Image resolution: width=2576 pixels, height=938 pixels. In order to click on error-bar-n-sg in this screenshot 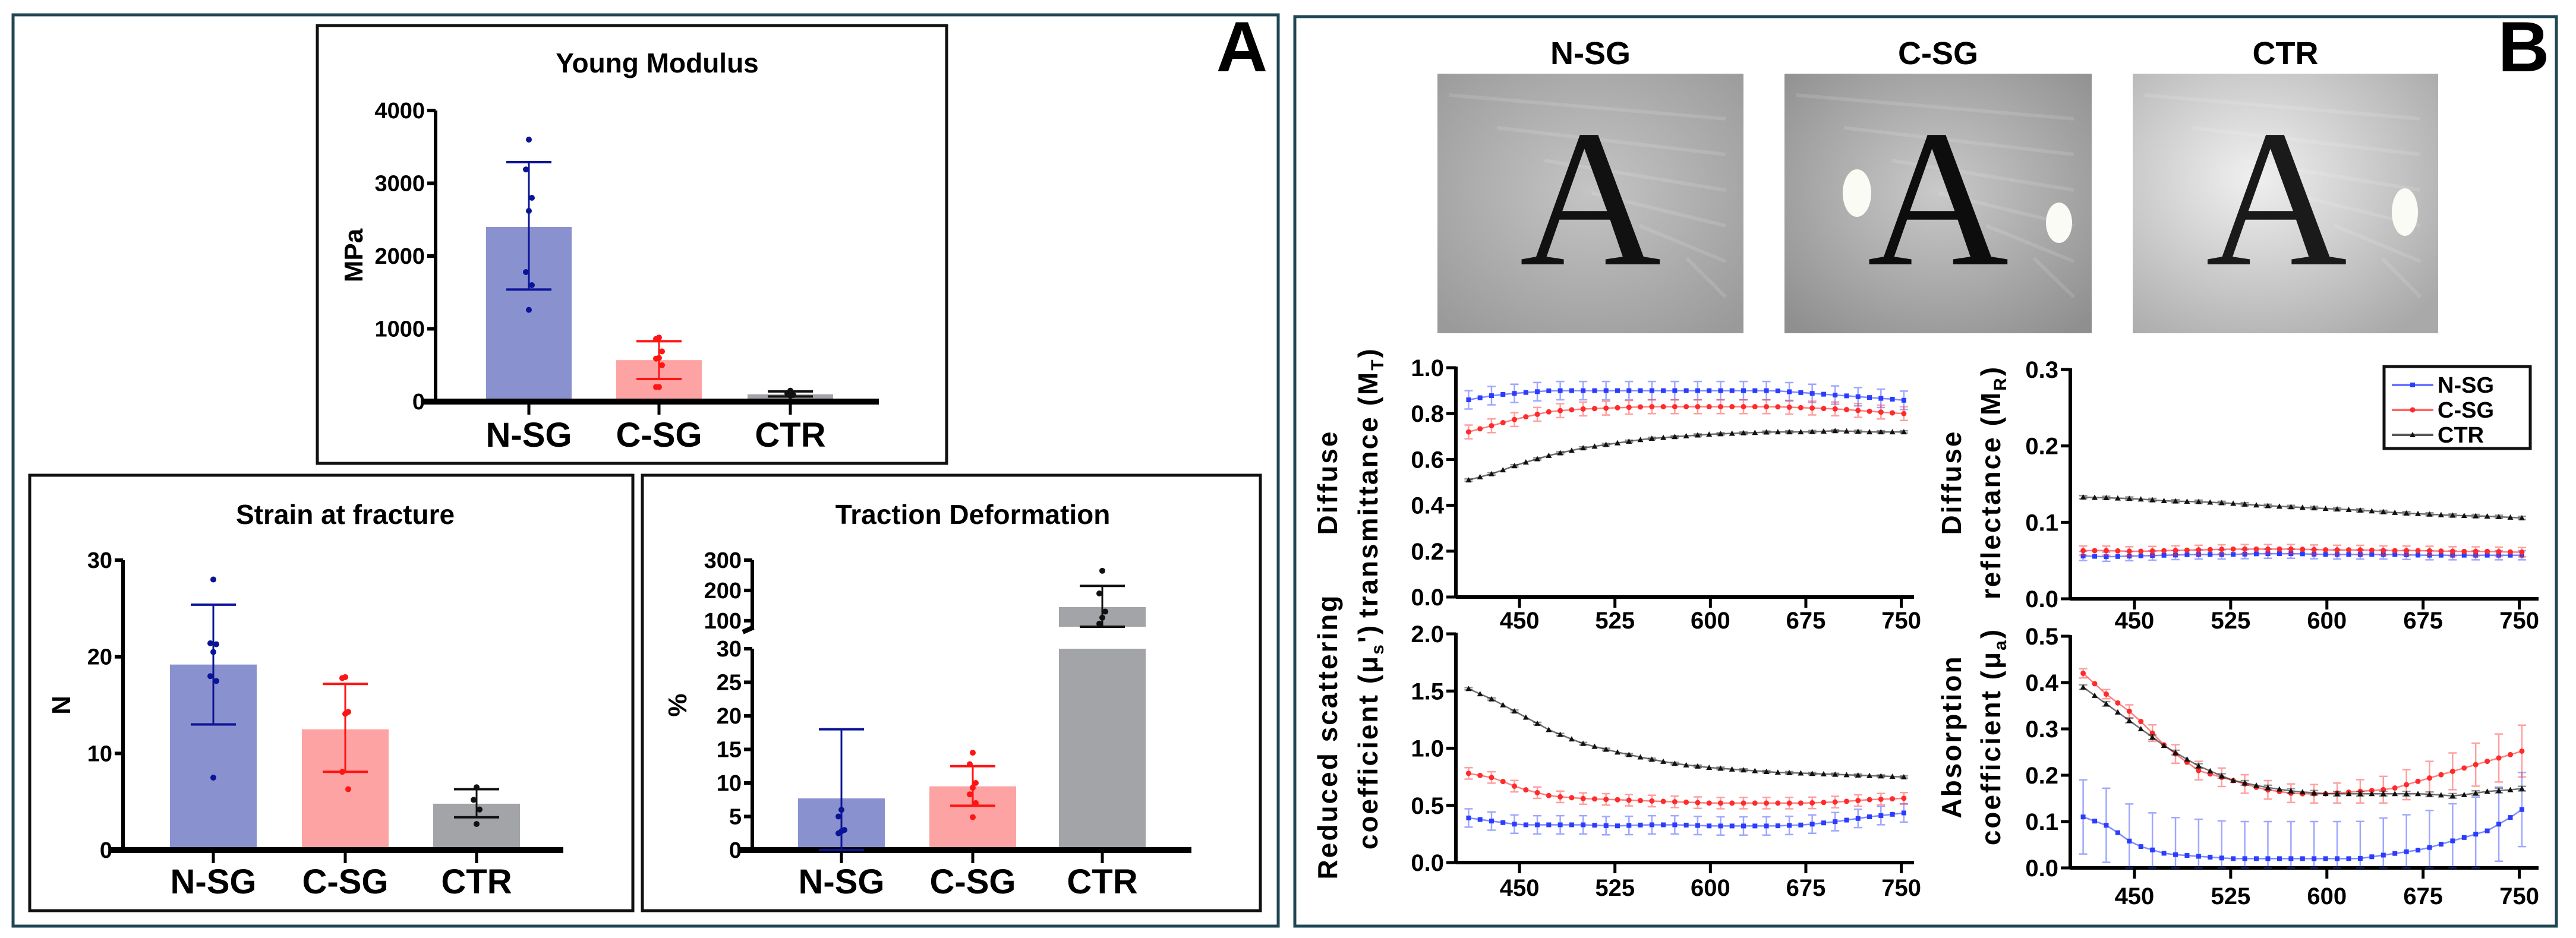, I will do `click(213, 664)`.